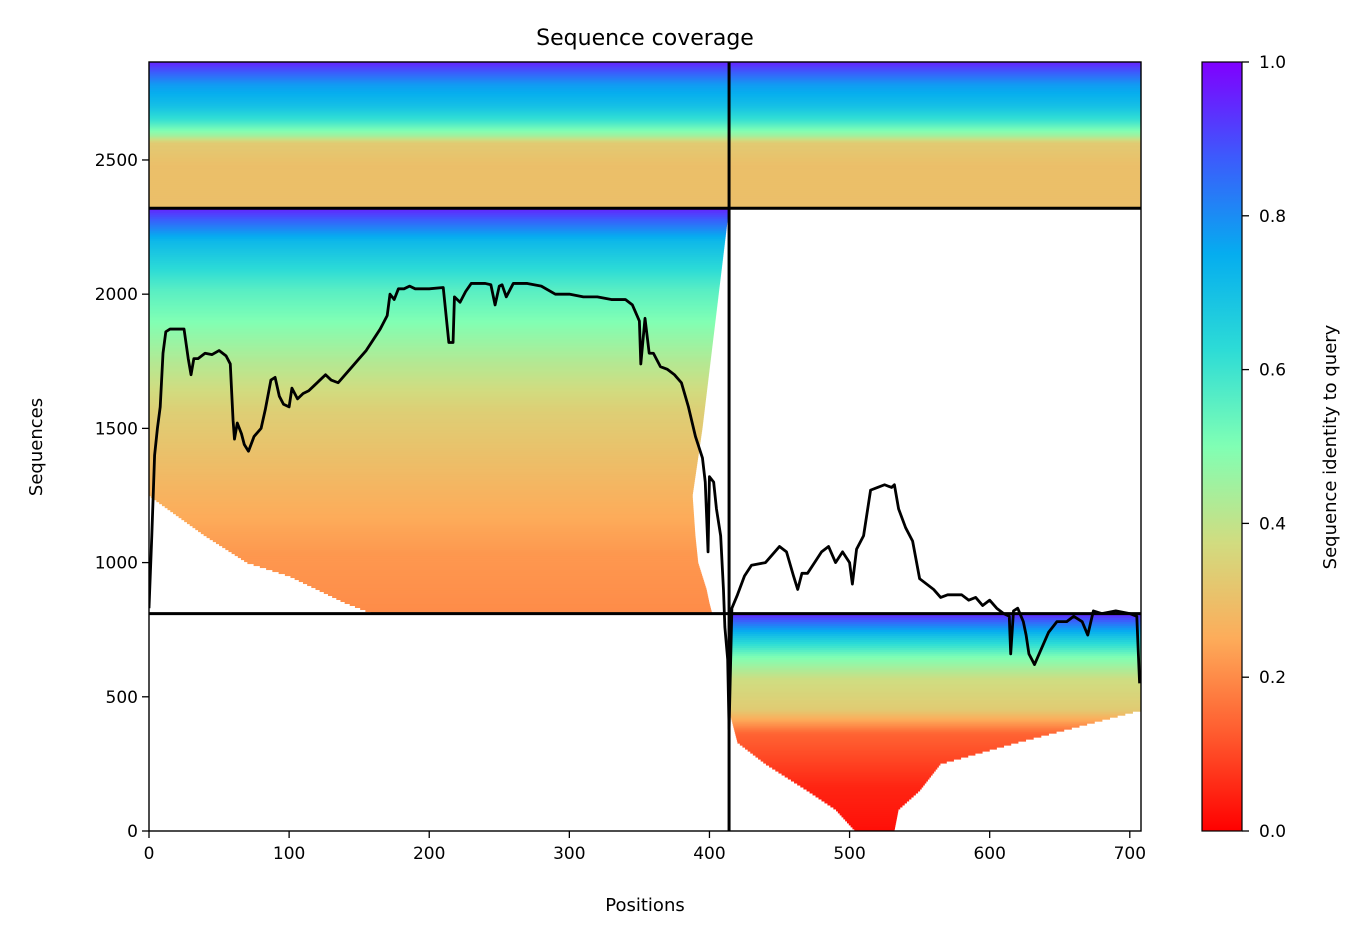 The image size is (1364, 939). I want to click on block-bottom-right, so click(935, 722).